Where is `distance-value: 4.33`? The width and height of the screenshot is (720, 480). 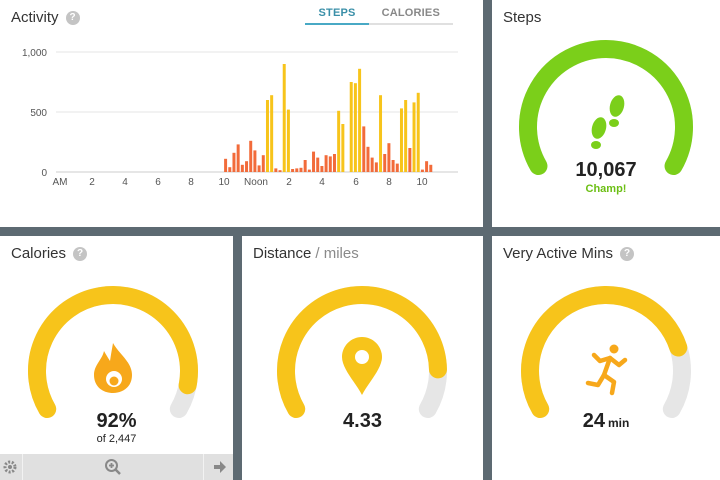
distance-value: 4.33 is located at coordinates (362, 421).